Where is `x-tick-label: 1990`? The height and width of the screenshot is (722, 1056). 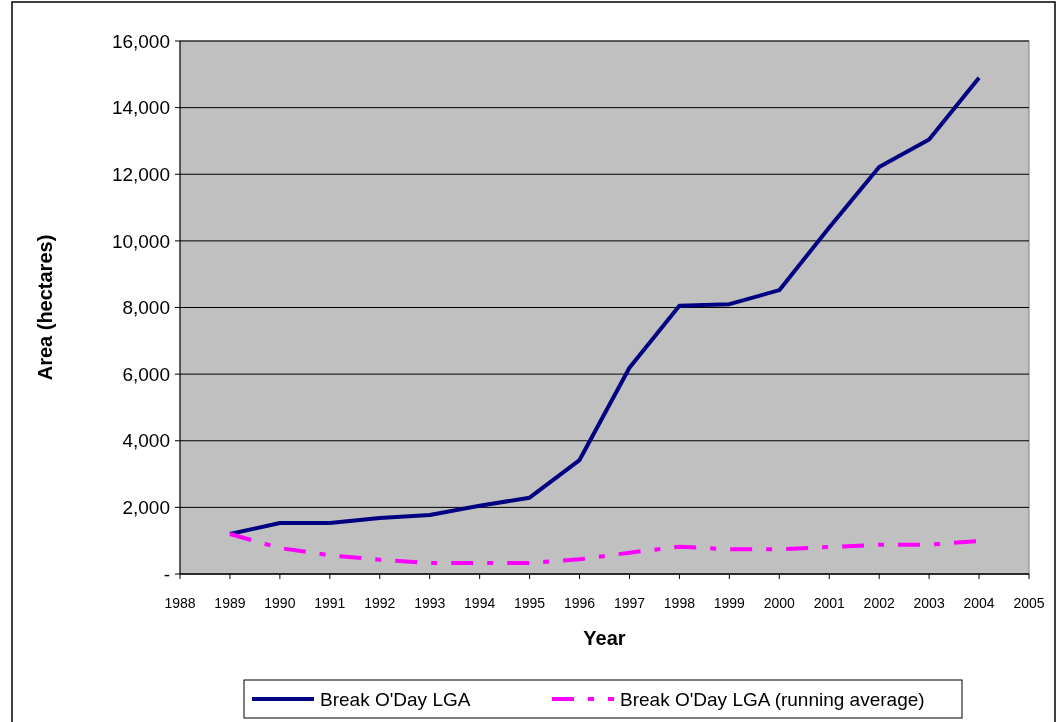 x-tick-label: 1990 is located at coordinates (280, 603).